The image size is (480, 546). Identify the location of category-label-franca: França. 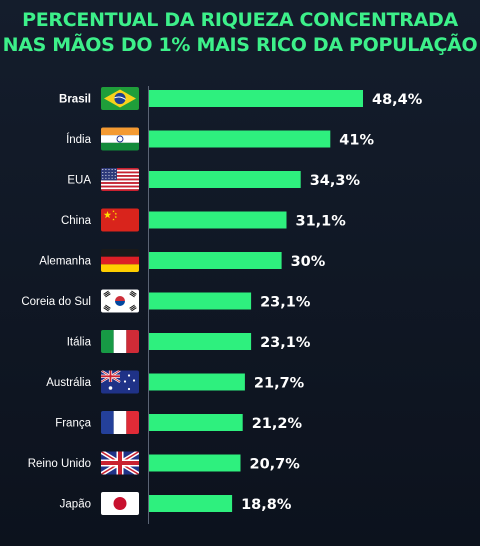
(73, 424).